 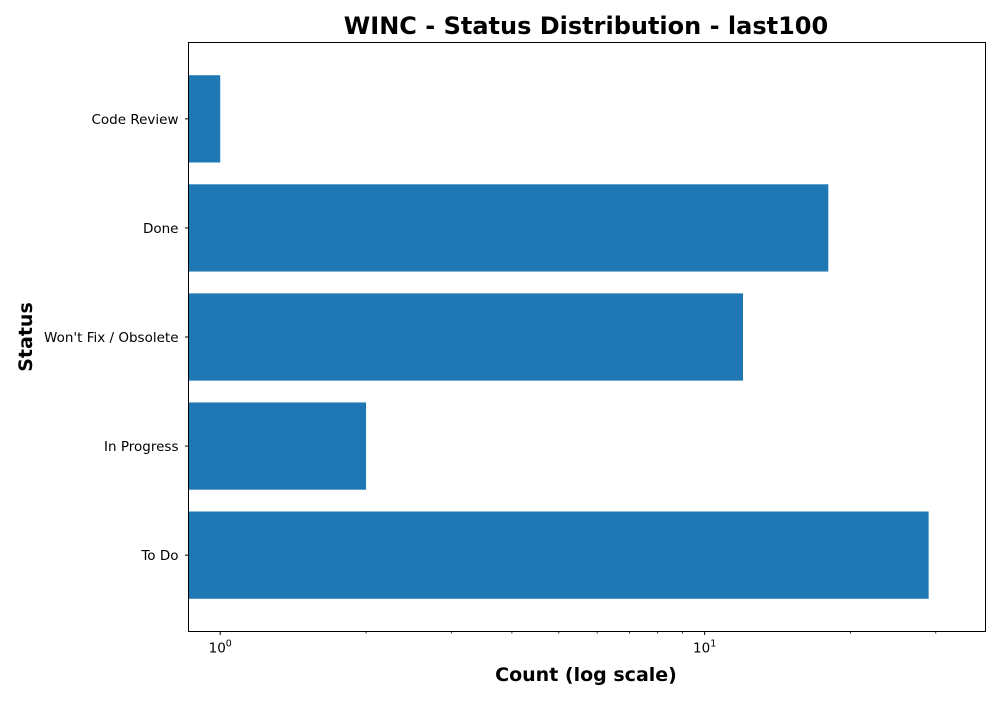 I want to click on y-tick-label: Done, so click(x=161, y=229).